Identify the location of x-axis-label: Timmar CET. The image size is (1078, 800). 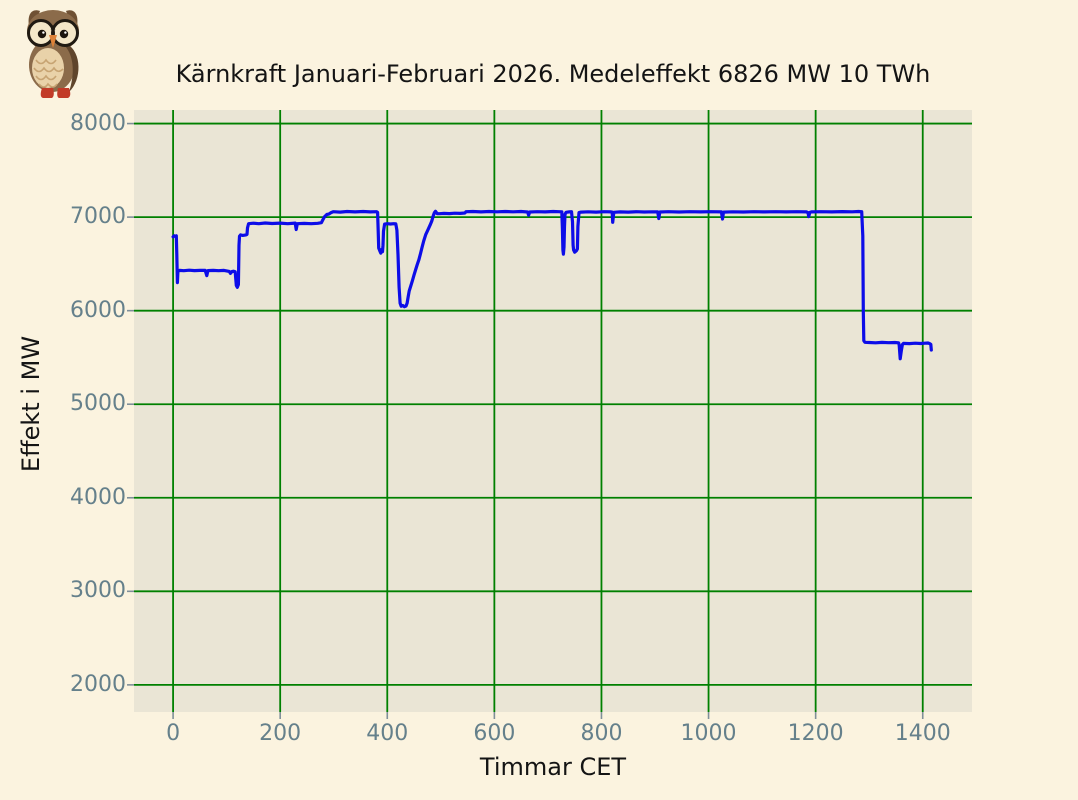
(553, 767).